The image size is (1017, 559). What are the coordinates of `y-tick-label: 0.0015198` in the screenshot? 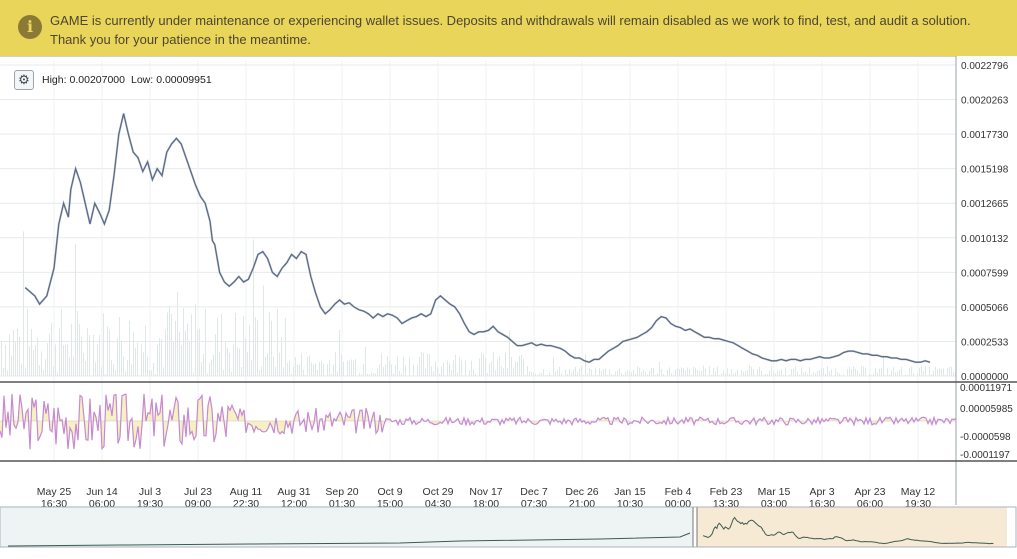 It's located at (985, 170).